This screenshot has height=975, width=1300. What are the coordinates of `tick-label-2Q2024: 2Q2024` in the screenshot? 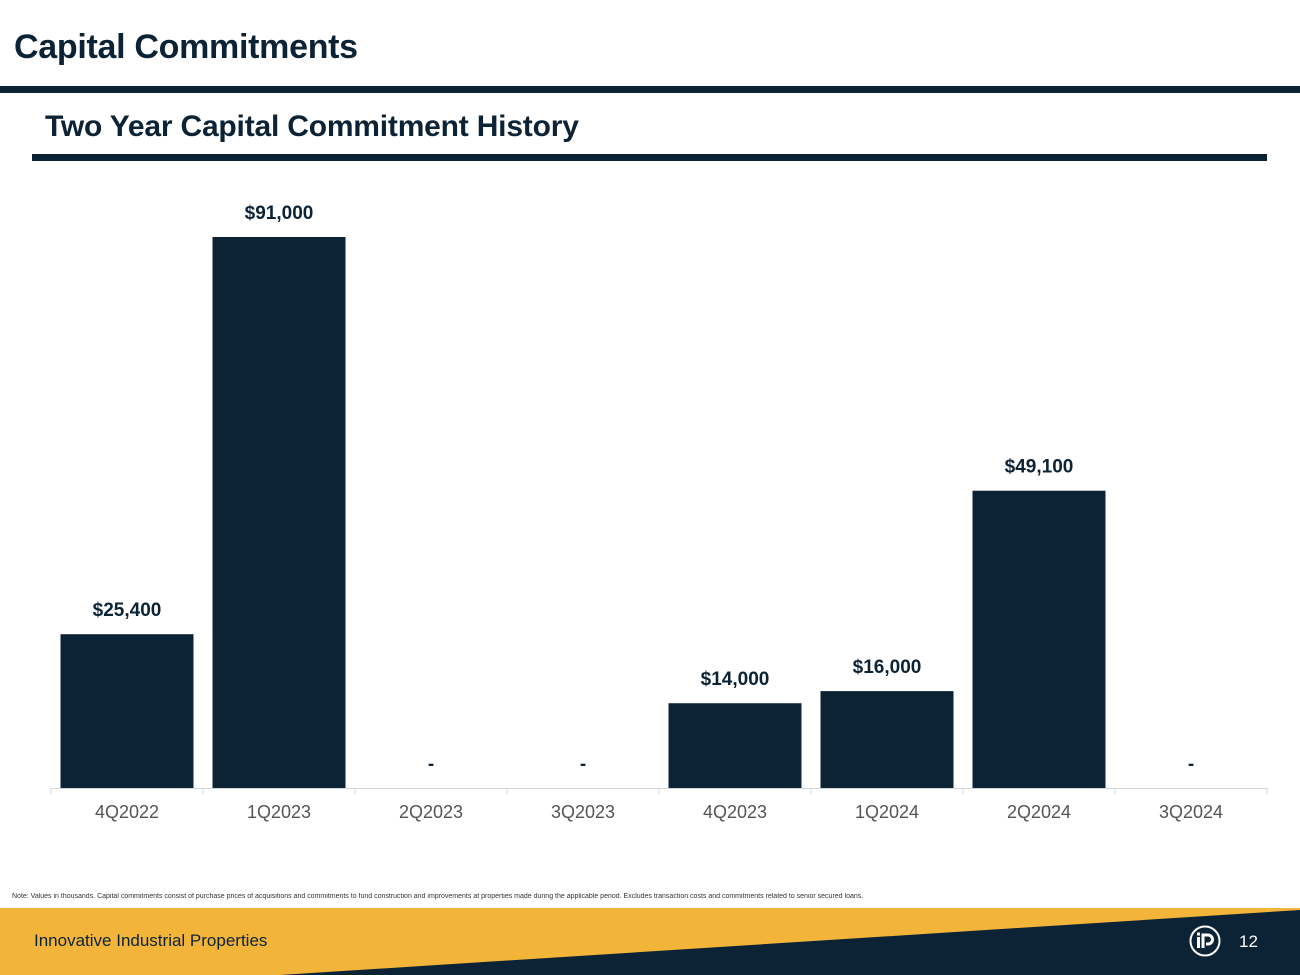 It's located at (1039, 812).